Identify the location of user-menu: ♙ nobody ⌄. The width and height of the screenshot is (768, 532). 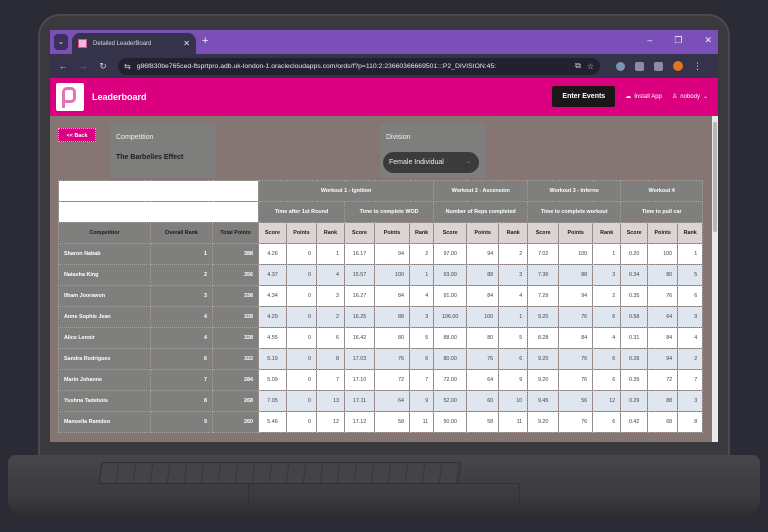
(690, 97).